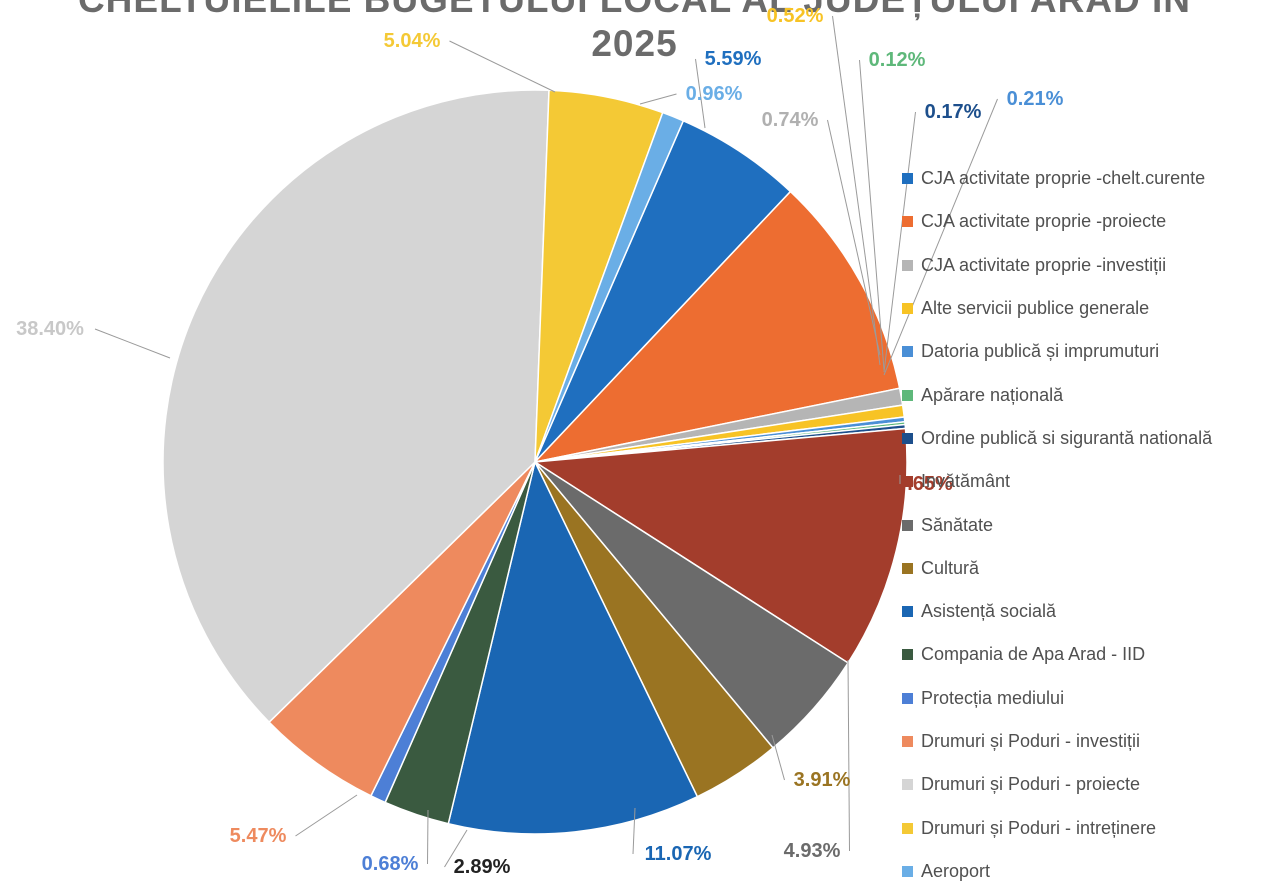 This screenshot has width=1269, height=893. Describe the element at coordinates (1035, 99) in the screenshot. I see `data-label-5: 0.21%` at that location.